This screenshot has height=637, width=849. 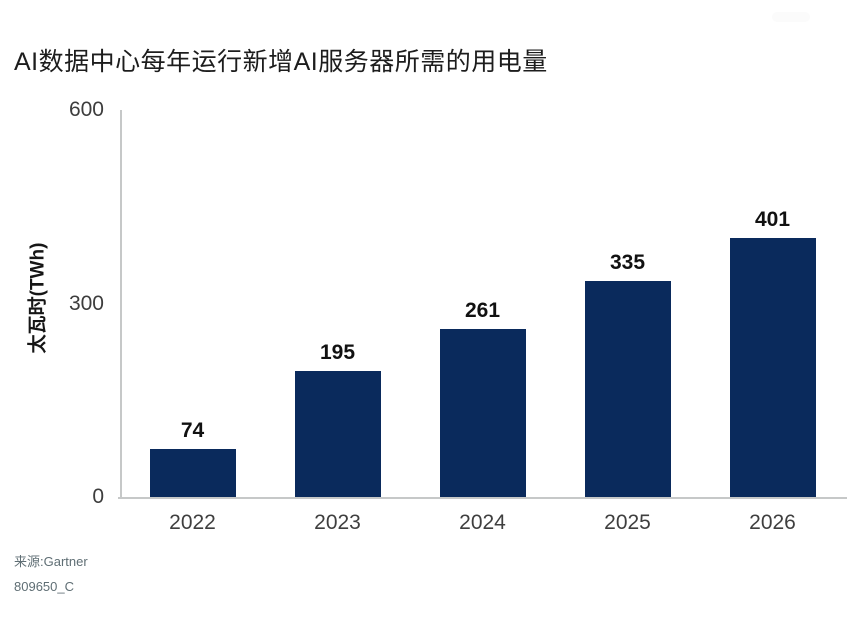 What do you see at coordinates (627, 388) in the screenshot?
I see `bar-2025` at bounding box center [627, 388].